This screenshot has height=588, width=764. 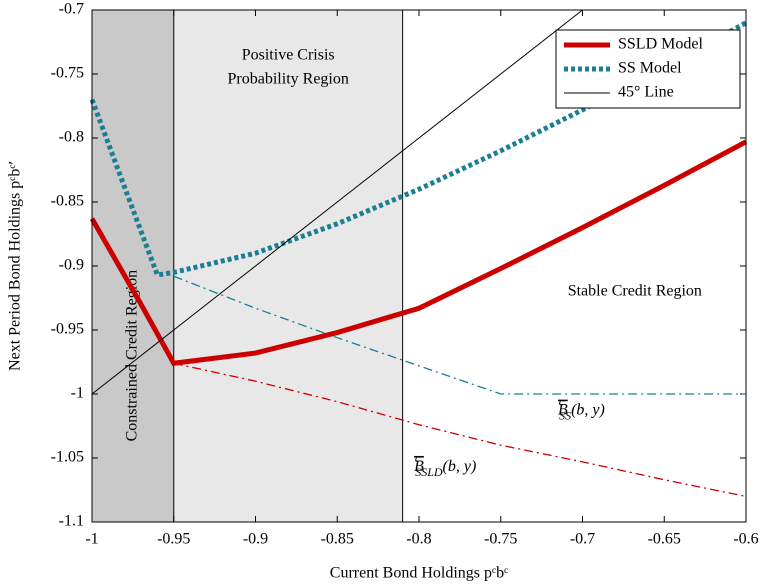 I want to click on boundary-label: Bc SSLD(b, y), so click(x=445, y=465).